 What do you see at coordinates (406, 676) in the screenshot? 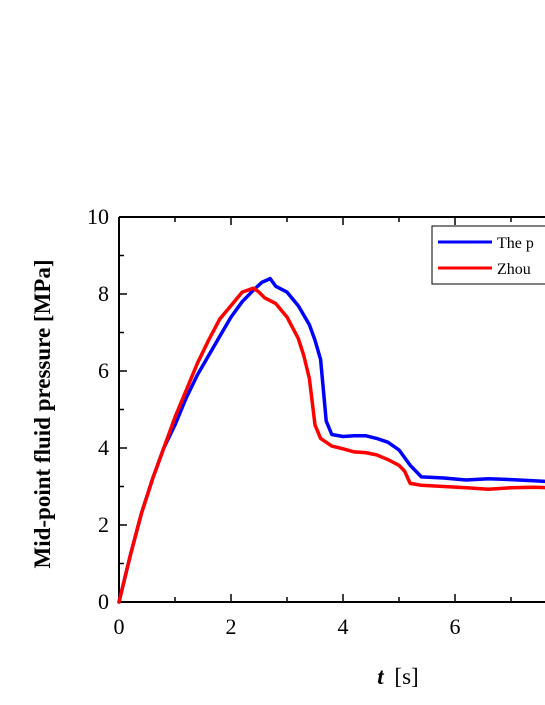
I see `x-axis-title-unit: [s]` at bounding box center [406, 676].